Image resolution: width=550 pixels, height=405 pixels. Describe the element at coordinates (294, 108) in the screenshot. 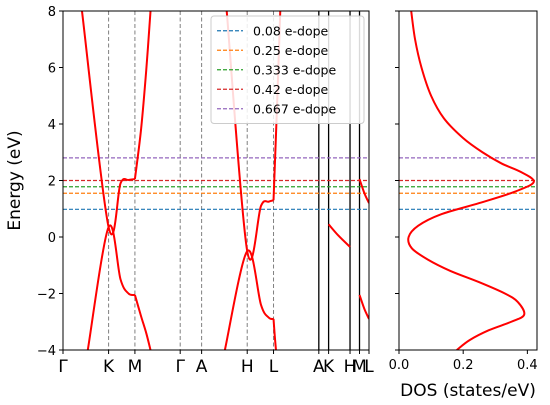

I see `legend-label: 0.667 e-dope` at that location.